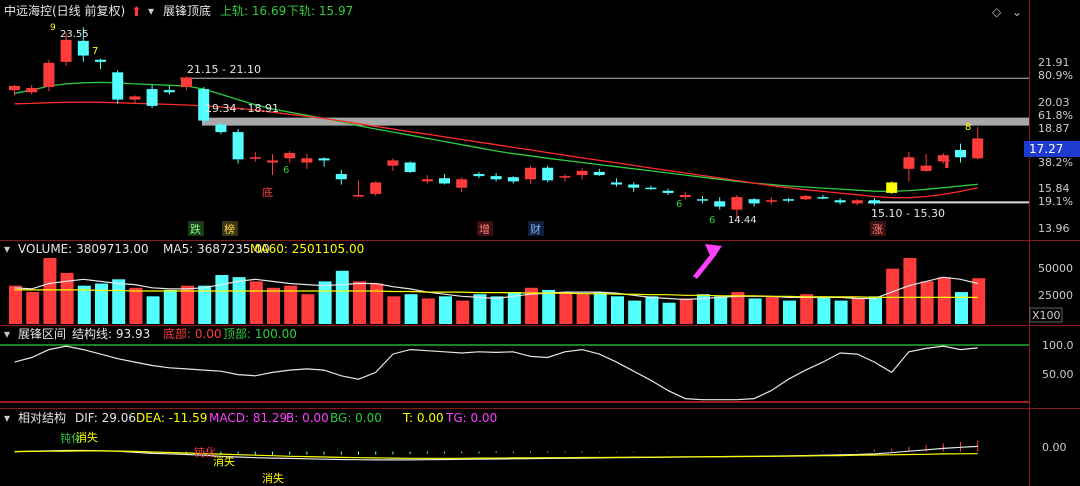 This screenshot has width=1080, height=486. I want to click on tag-cai: 财, so click(535, 229).